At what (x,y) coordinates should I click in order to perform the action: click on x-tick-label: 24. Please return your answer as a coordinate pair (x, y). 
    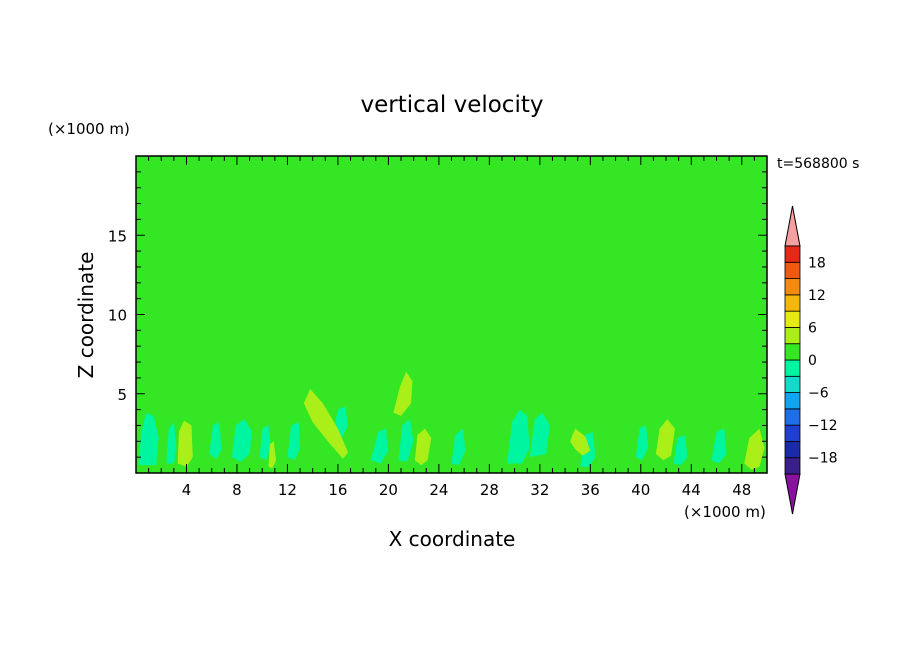
    Looking at the image, I should click on (438, 490).